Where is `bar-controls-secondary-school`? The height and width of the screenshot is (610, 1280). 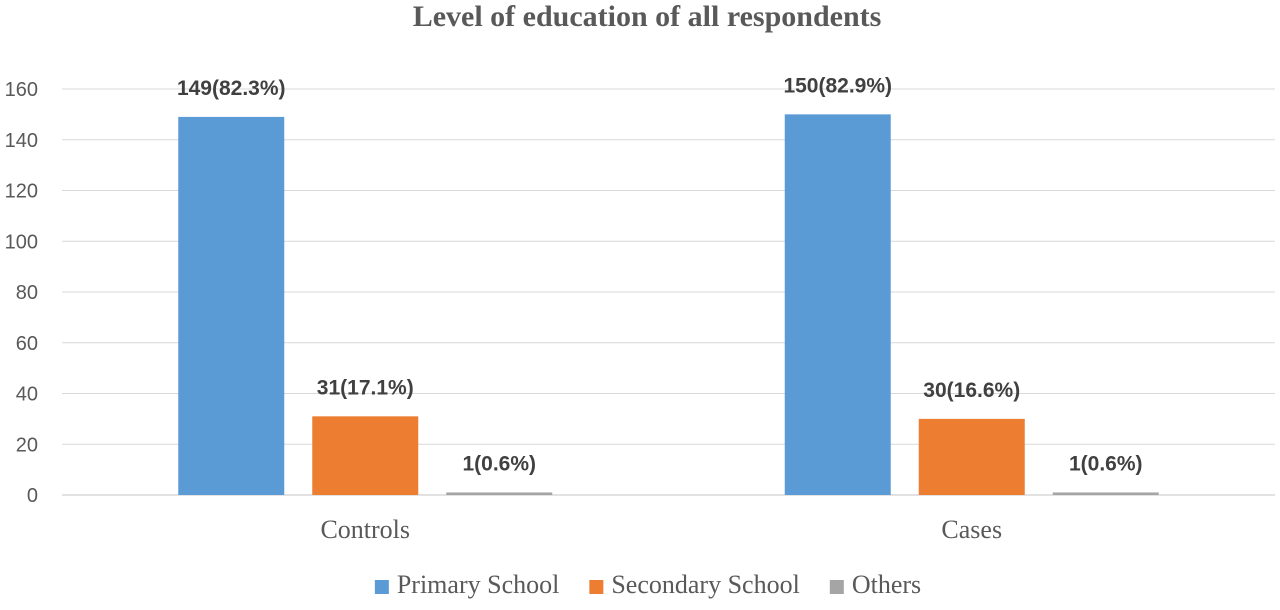 bar-controls-secondary-school is located at coordinates (365, 455).